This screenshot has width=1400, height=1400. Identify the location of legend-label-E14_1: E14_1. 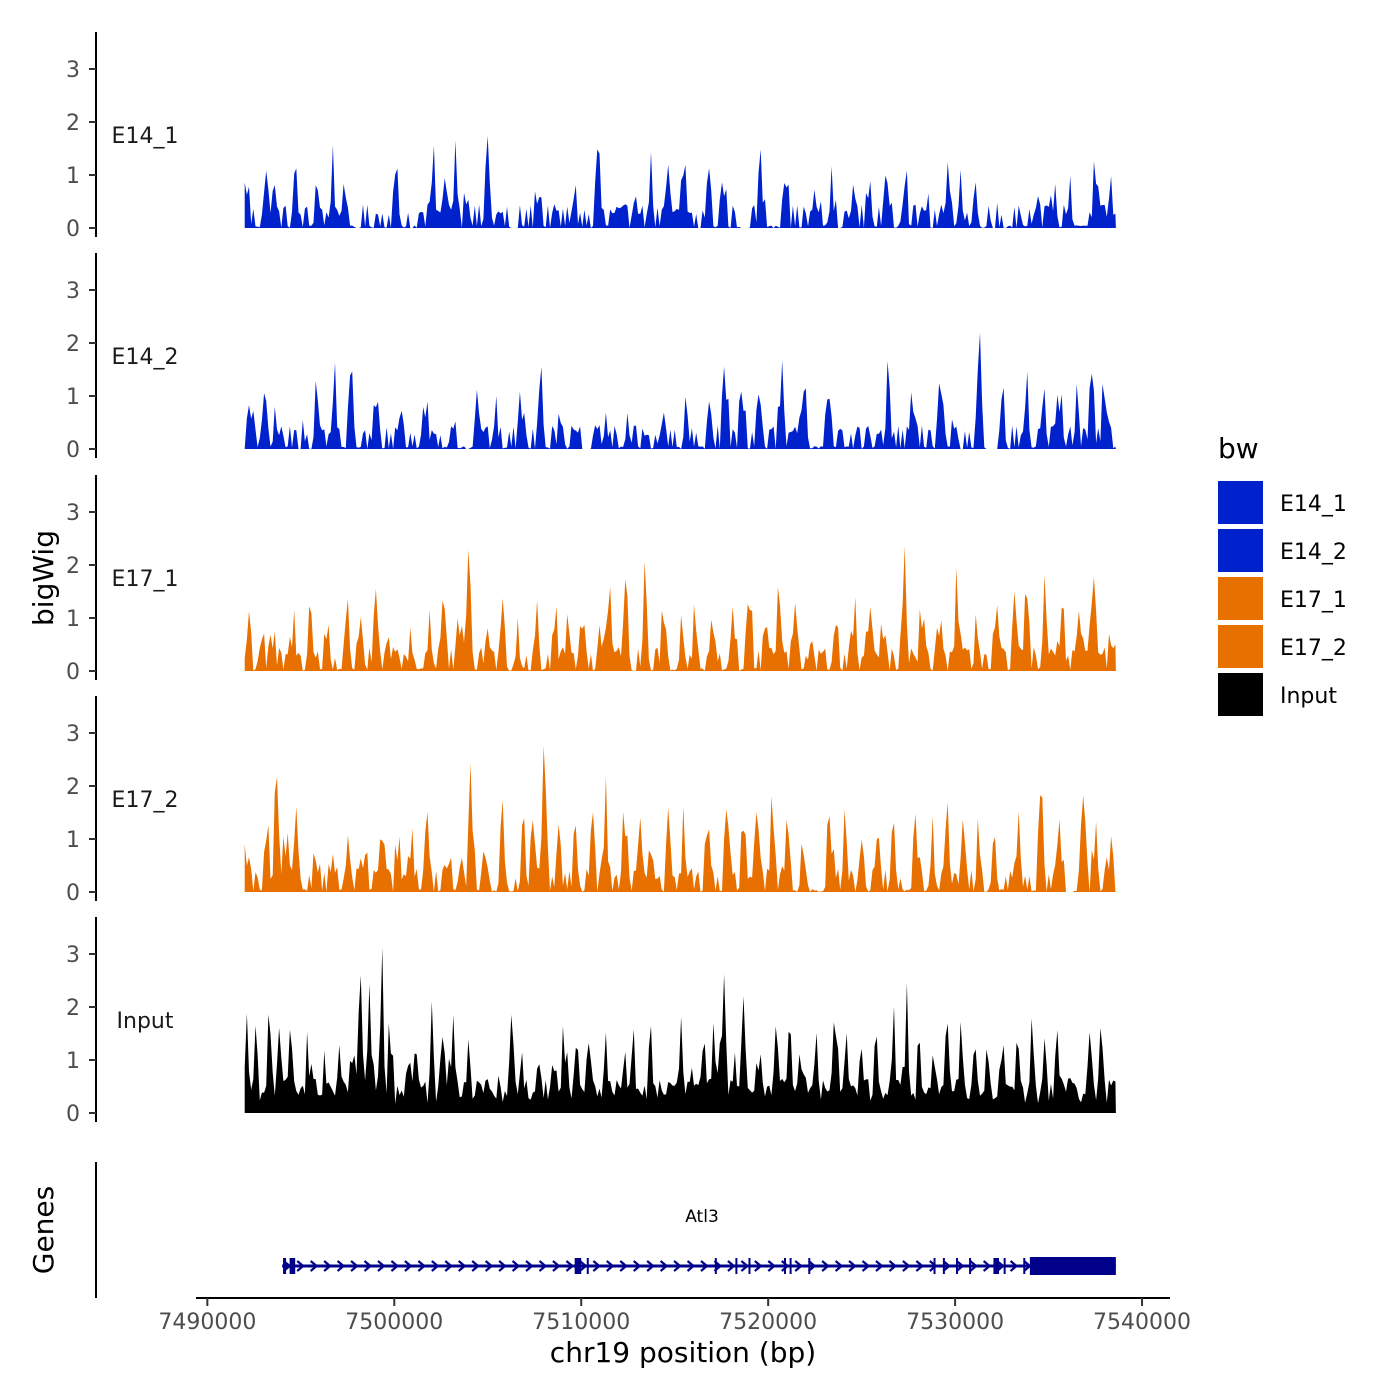
(1313, 504).